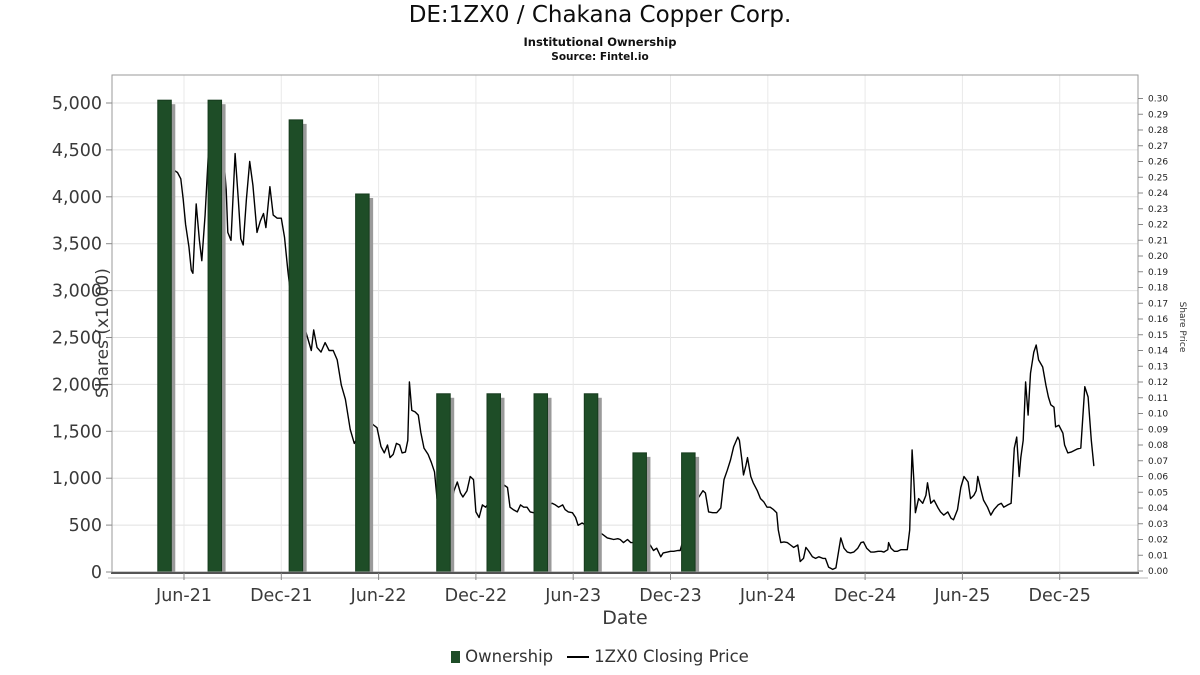 This screenshot has width=1200, height=675. What do you see at coordinates (1158, 462) in the screenshot?
I see `y-right-tick-label: 0.07` at bounding box center [1158, 462].